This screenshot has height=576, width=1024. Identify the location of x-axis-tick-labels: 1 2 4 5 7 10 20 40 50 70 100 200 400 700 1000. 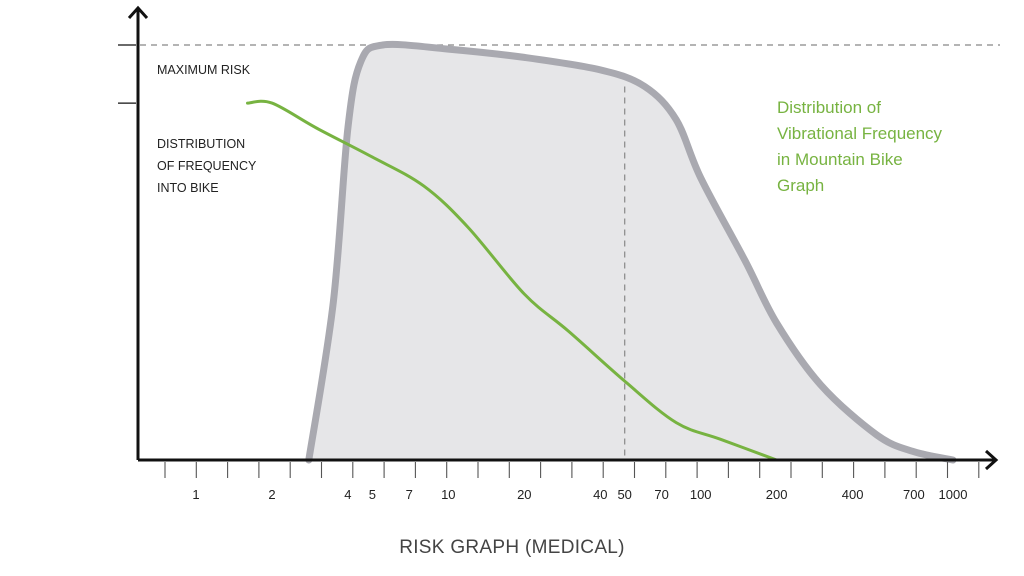
(579, 494).